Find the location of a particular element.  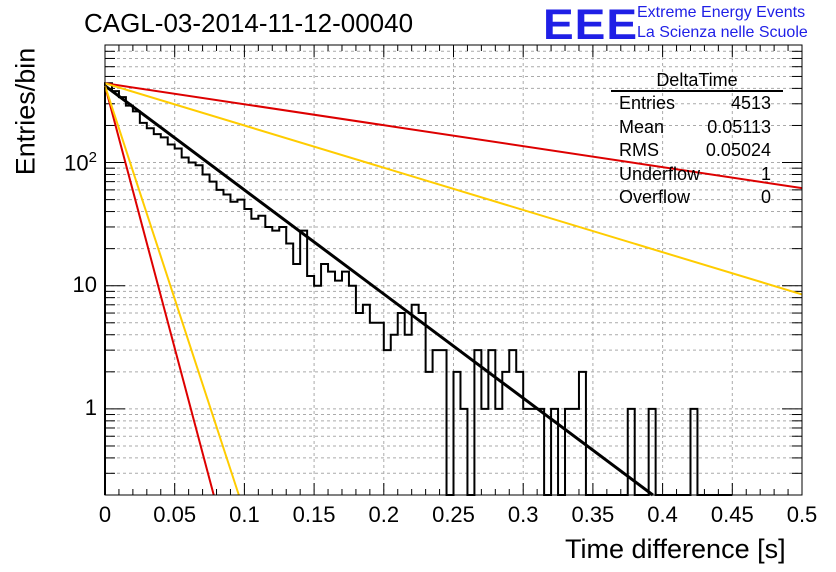

stats-value: 0.05024 is located at coordinates (738, 150).